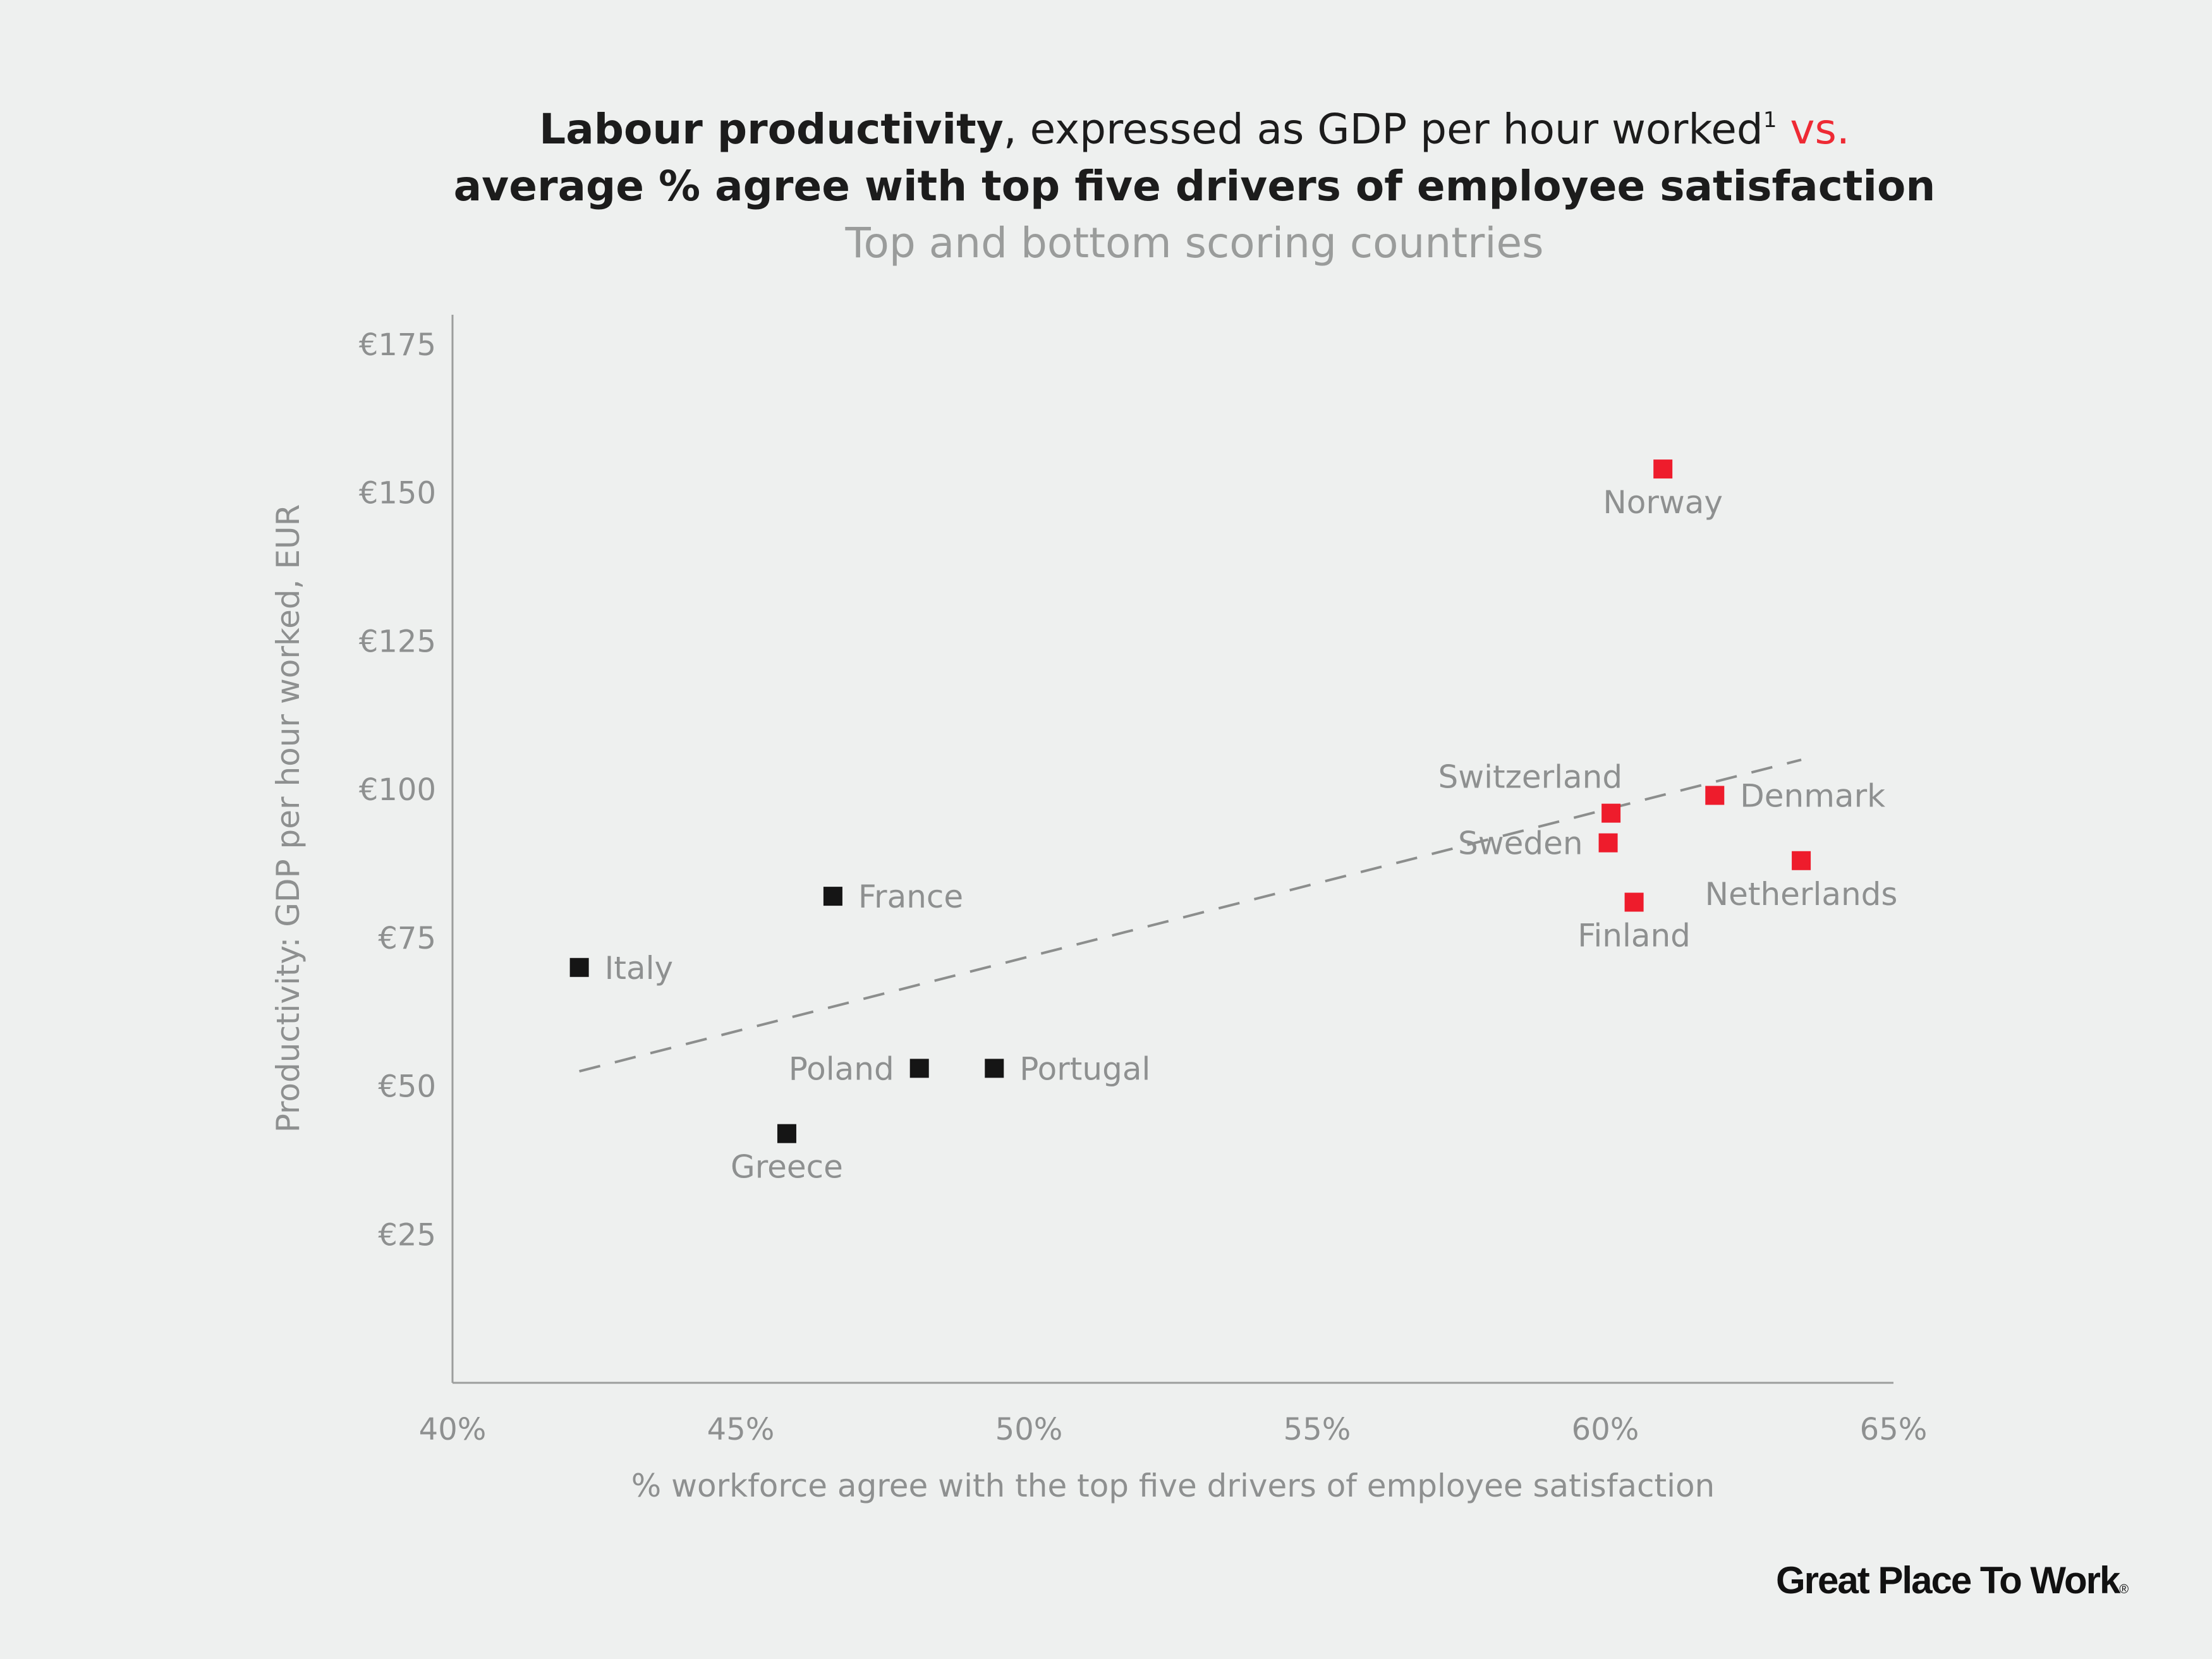 This screenshot has width=2212, height=1659. Describe the element at coordinates (2124, 1589) in the screenshot. I see `brand-registered-mark: ®` at that location.